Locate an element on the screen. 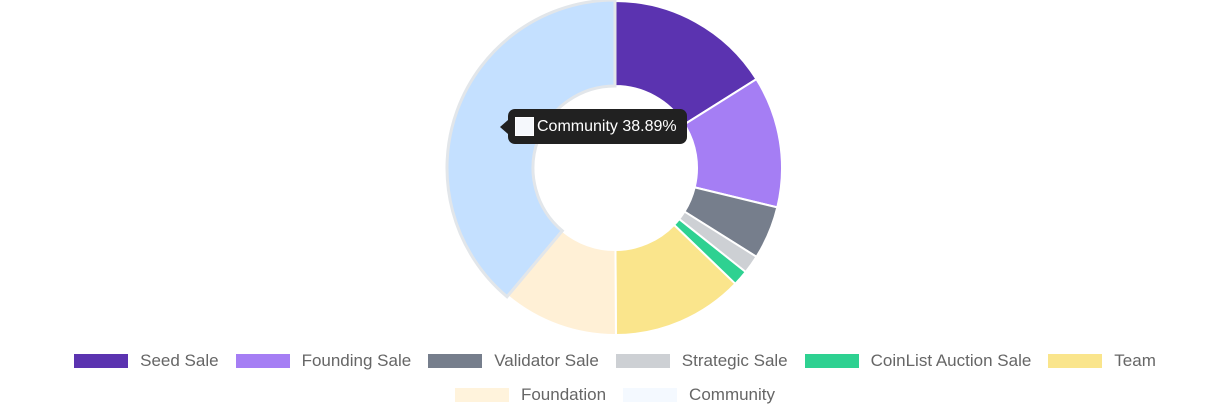 This screenshot has height=420, width=1230. legend-item-validator-sale: Validator Sale is located at coordinates (513, 361).